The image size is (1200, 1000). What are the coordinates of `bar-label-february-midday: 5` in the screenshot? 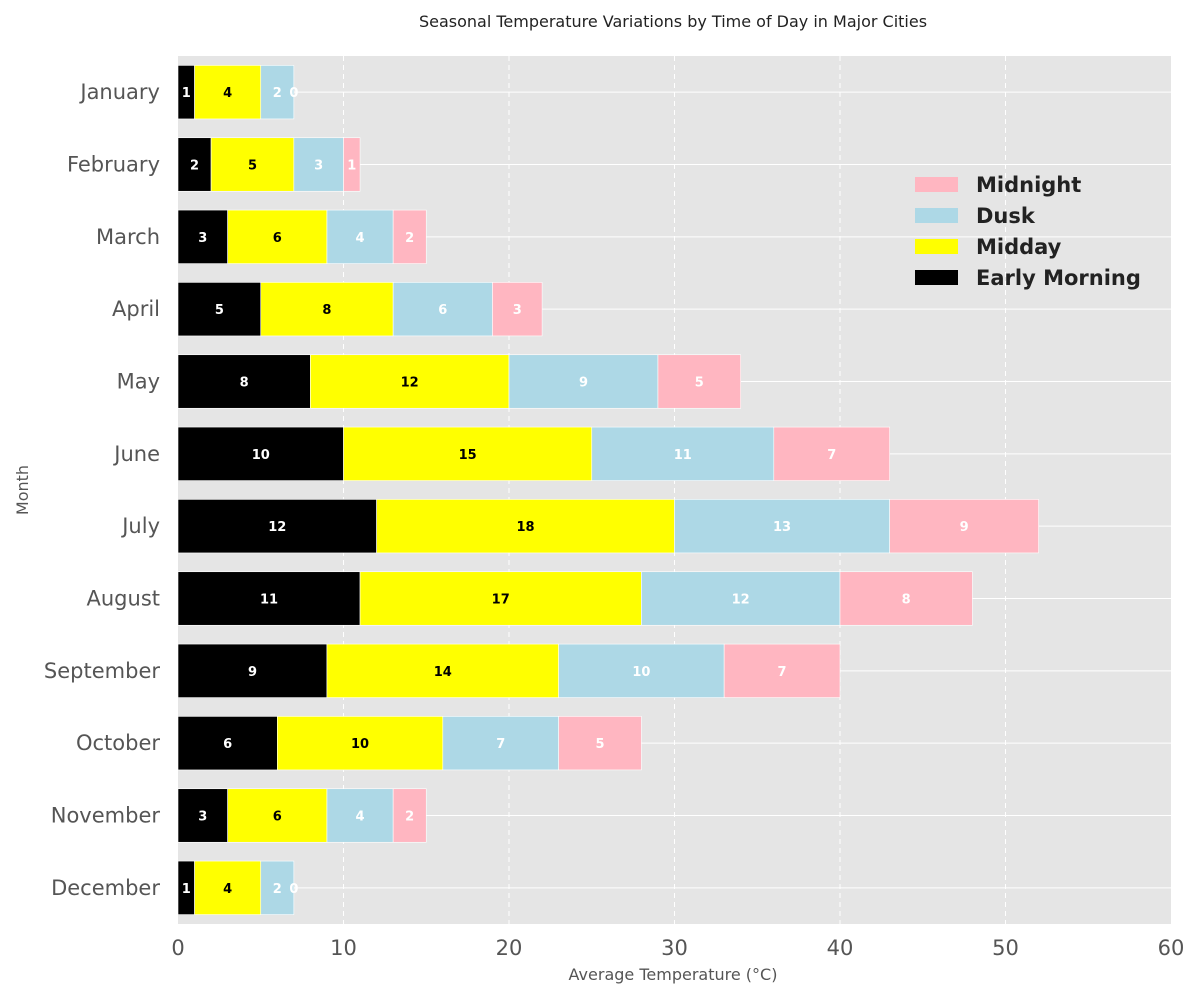 It's located at (252, 166).